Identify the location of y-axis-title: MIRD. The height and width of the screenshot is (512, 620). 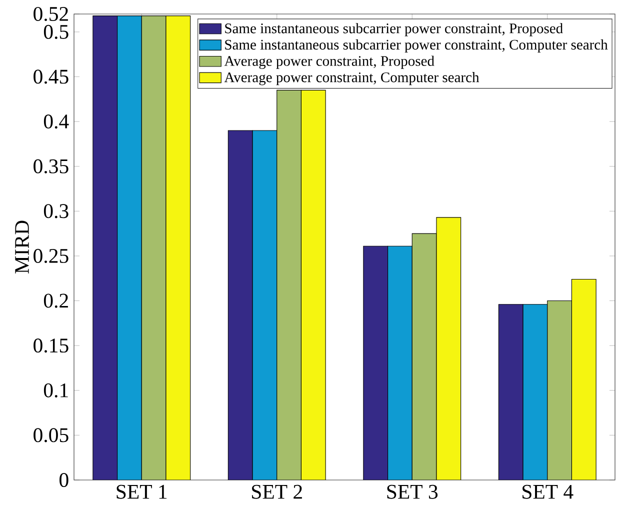
(22, 247).